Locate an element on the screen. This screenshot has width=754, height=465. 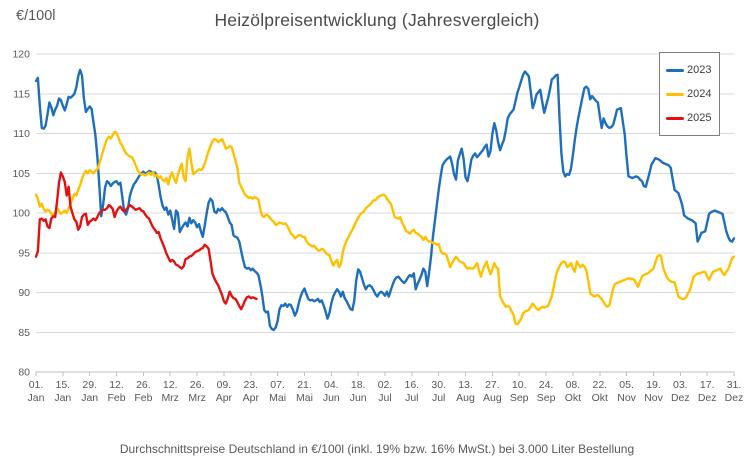
x-tick-label-day: 29. is located at coordinates (89, 385).